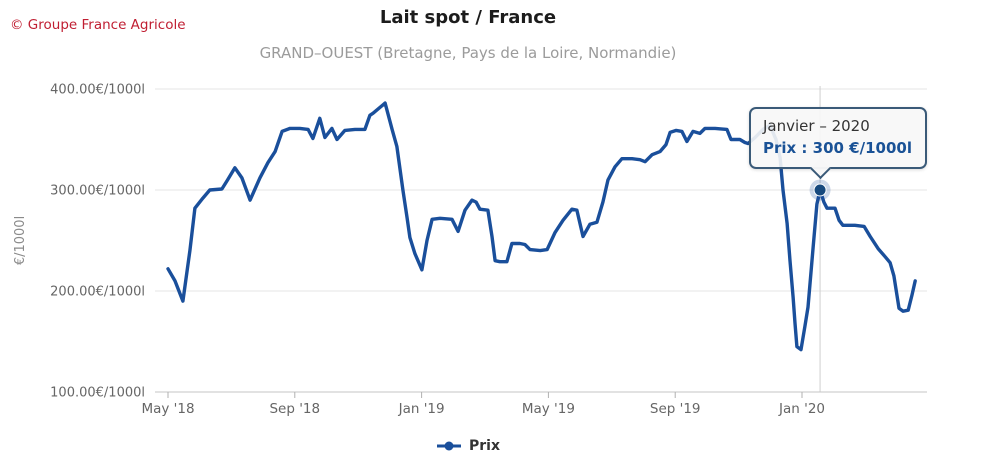  What do you see at coordinates (548, 409) in the screenshot?
I see `x-axis-label: May '19` at bounding box center [548, 409].